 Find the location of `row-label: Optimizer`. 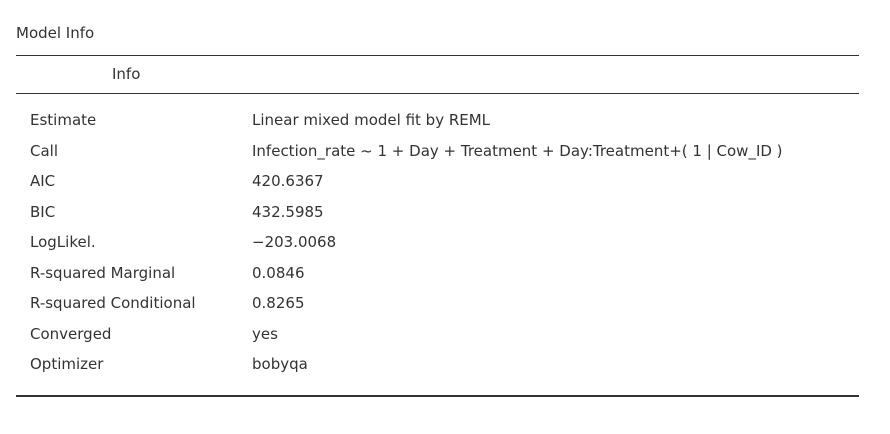

row-label: Optimizer is located at coordinates (67, 364).